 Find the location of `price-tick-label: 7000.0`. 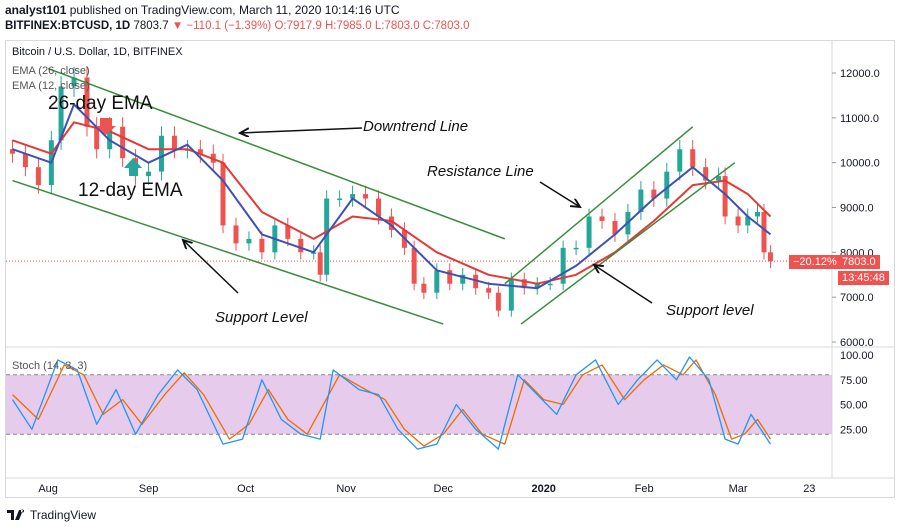

price-tick-label: 7000.0 is located at coordinates (857, 298).